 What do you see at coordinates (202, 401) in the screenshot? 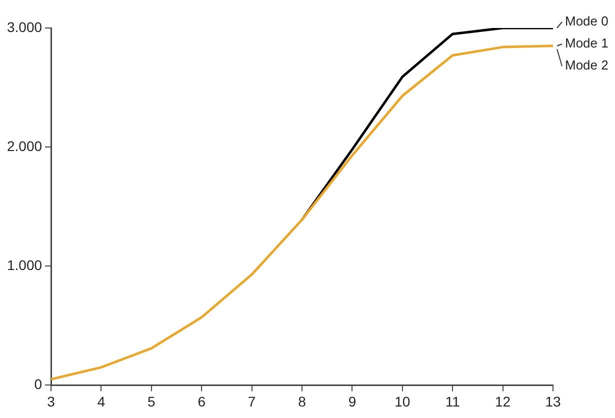
I see `x-tick-label: 6` at bounding box center [202, 401].